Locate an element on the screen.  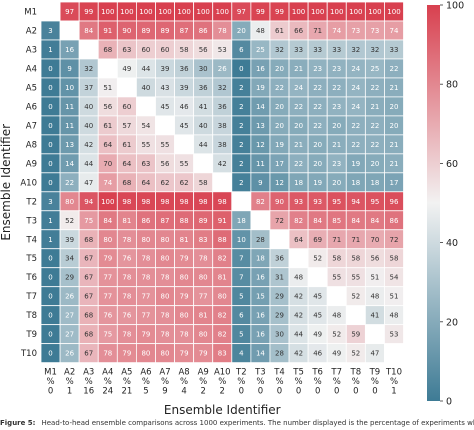
x-tick-sublabel: 9 is located at coordinates (164, 392).